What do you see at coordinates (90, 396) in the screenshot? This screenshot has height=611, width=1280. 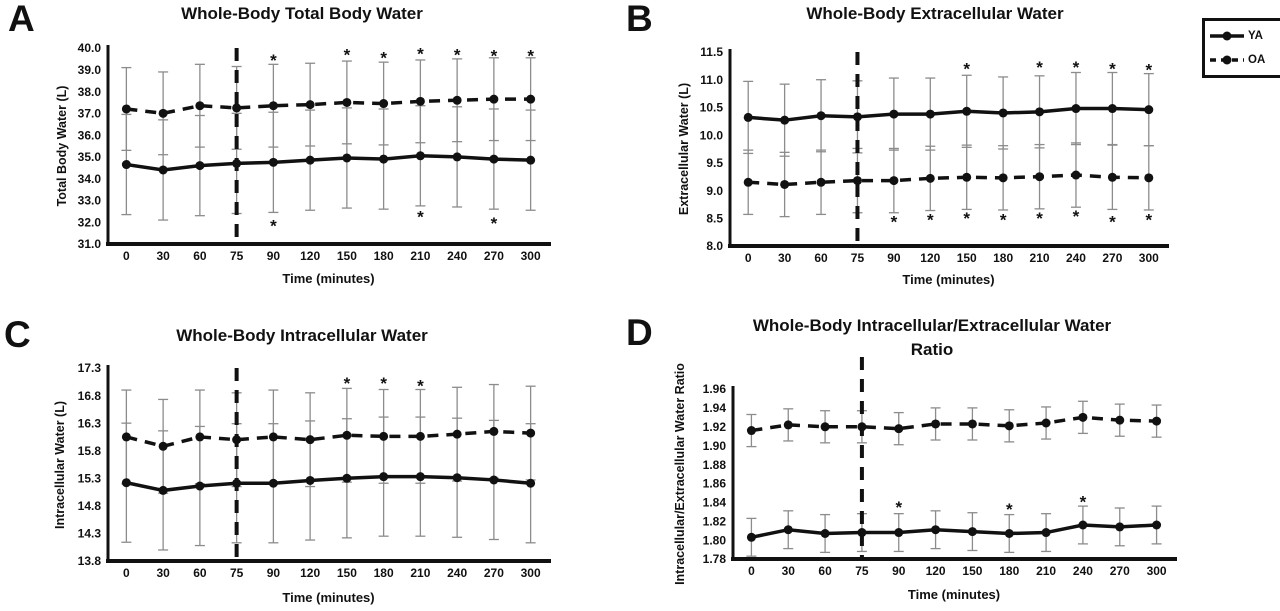 I see `svg-text: 16.8` at bounding box center [90, 396].